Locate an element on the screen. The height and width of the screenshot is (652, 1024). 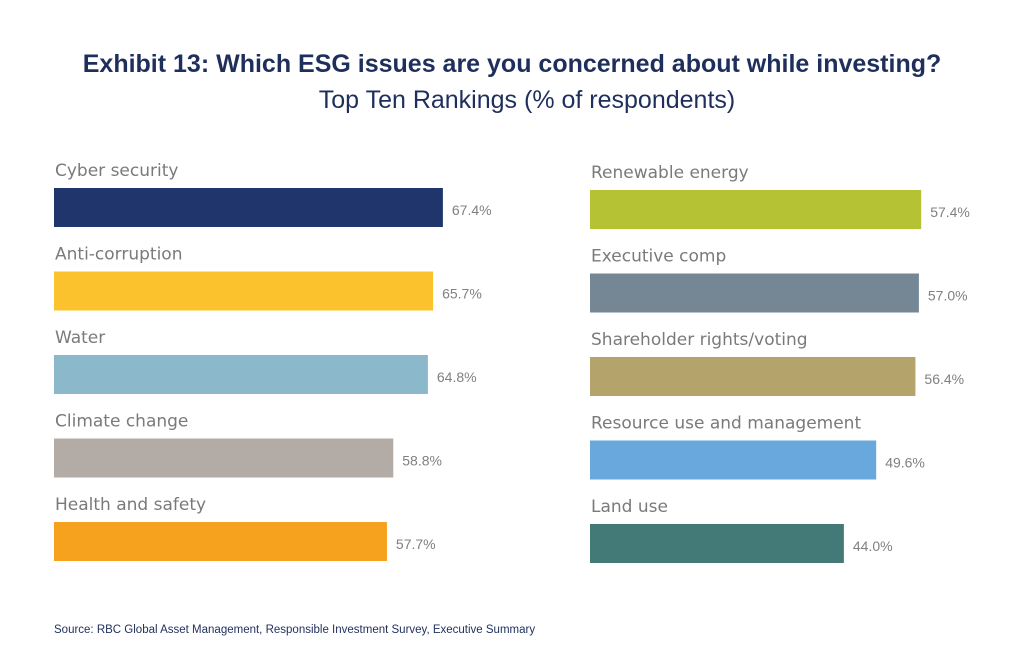
bar-label: Cyber security is located at coordinates (116, 171).